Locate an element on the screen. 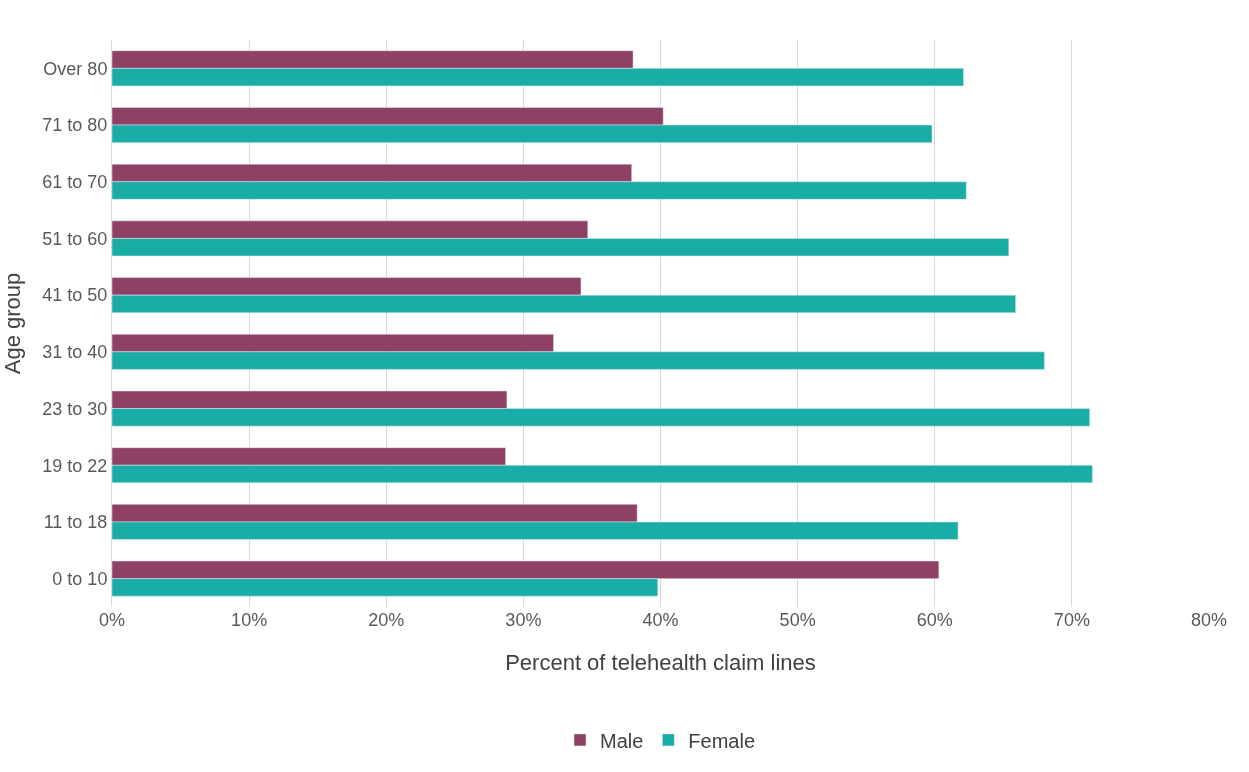  y-axis-title: Age group is located at coordinates (13, 323).